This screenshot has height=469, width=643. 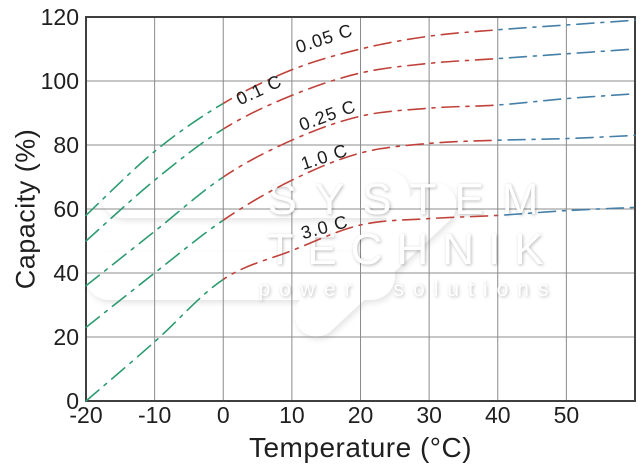 I want to click on curve-0.05C-warm-segment, so click(x=566, y=25).